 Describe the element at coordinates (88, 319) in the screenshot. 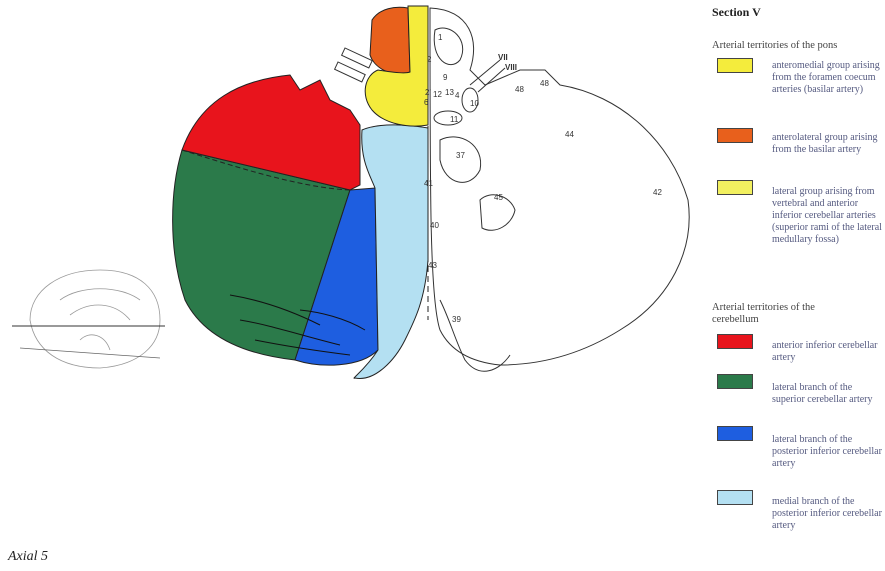

I see `sagittal-reference-sketch` at that location.